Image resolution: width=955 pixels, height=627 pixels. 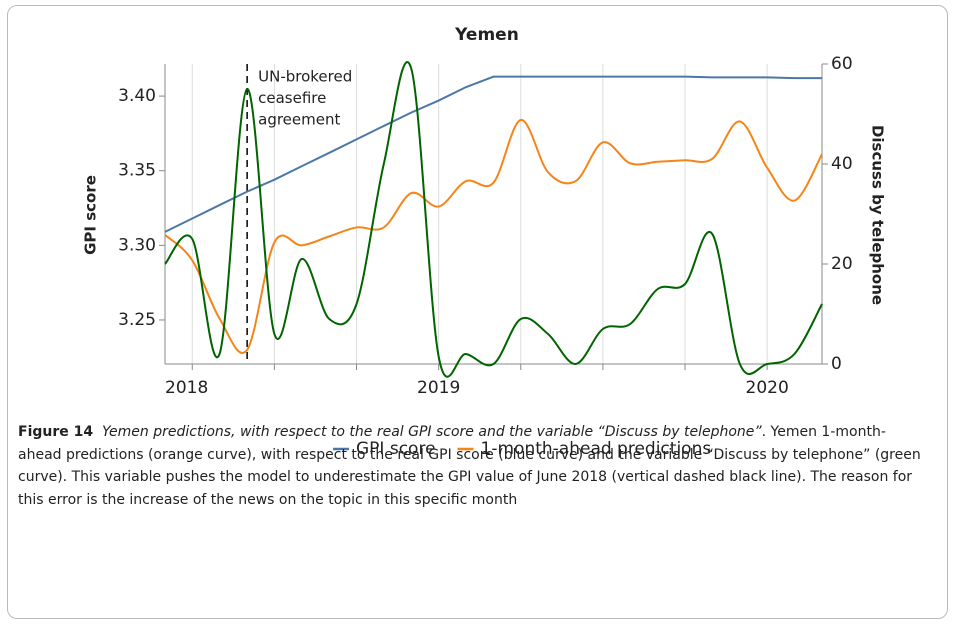 What do you see at coordinates (305, 77) in the screenshot?
I see `annotation-text: UN-brokered` at bounding box center [305, 77].